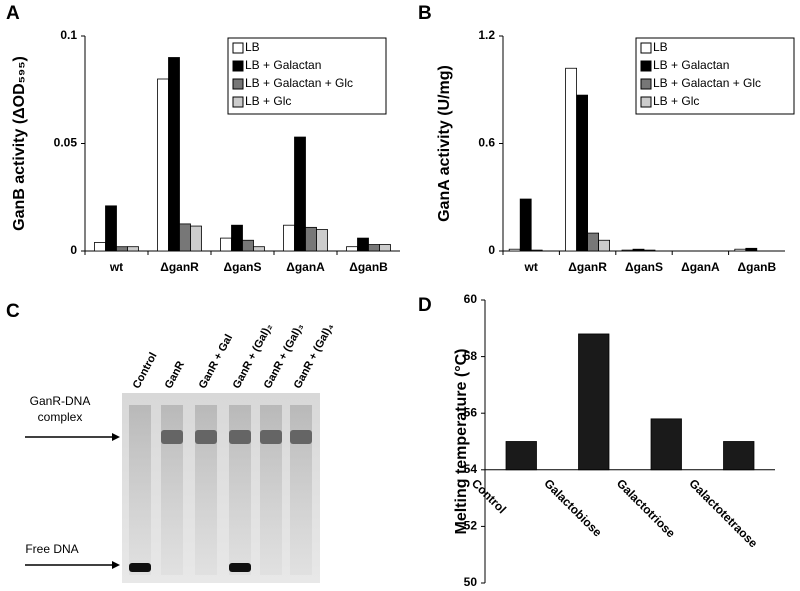 This screenshot has height=591, width=800. What do you see at coordinates (425, 305) in the screenshot?
I see `panel-label: D` at bounding box center [425, 305].